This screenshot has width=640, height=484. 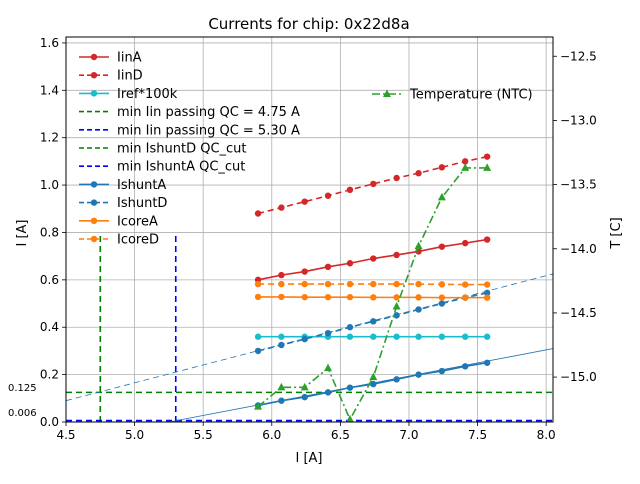 I want to click on legend-entry: Iref*100k, so click(x=128, y=94).